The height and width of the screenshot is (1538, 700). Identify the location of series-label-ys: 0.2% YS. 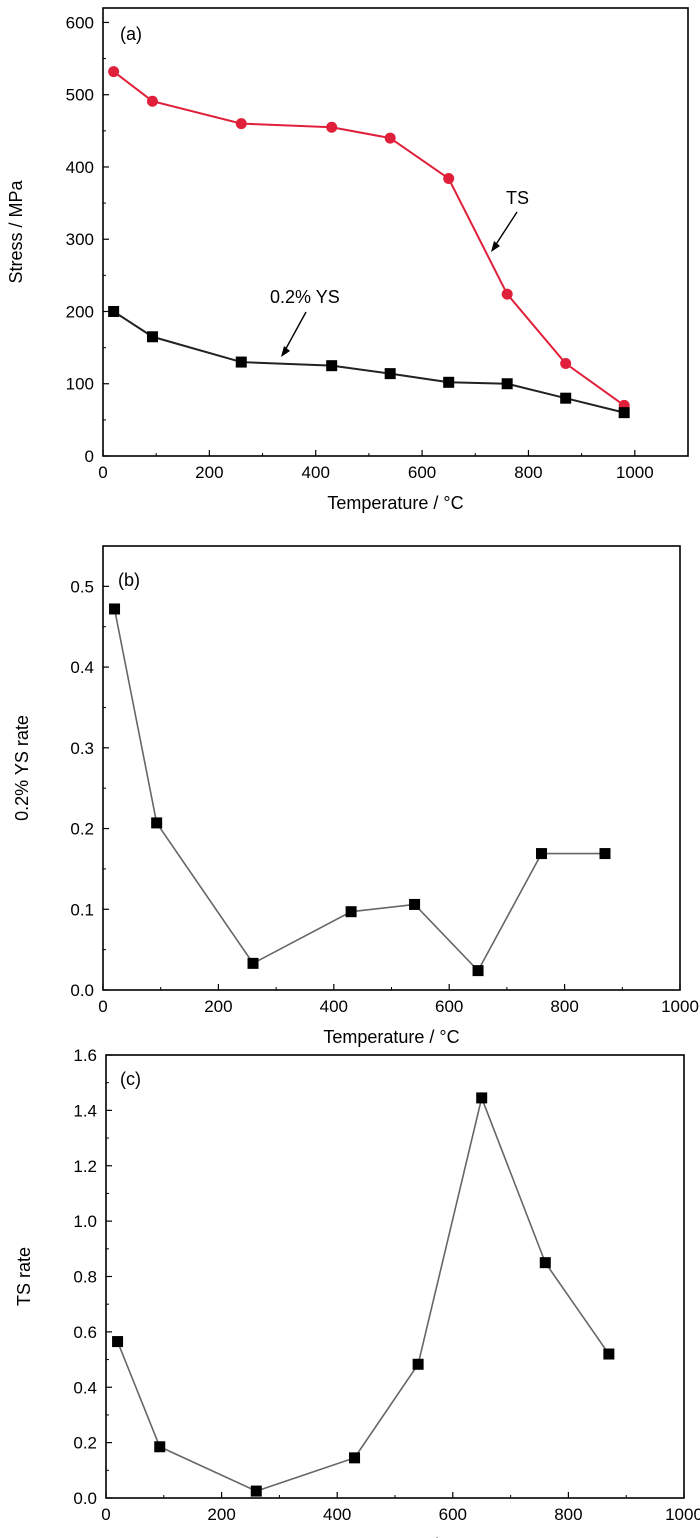
(305, 297).